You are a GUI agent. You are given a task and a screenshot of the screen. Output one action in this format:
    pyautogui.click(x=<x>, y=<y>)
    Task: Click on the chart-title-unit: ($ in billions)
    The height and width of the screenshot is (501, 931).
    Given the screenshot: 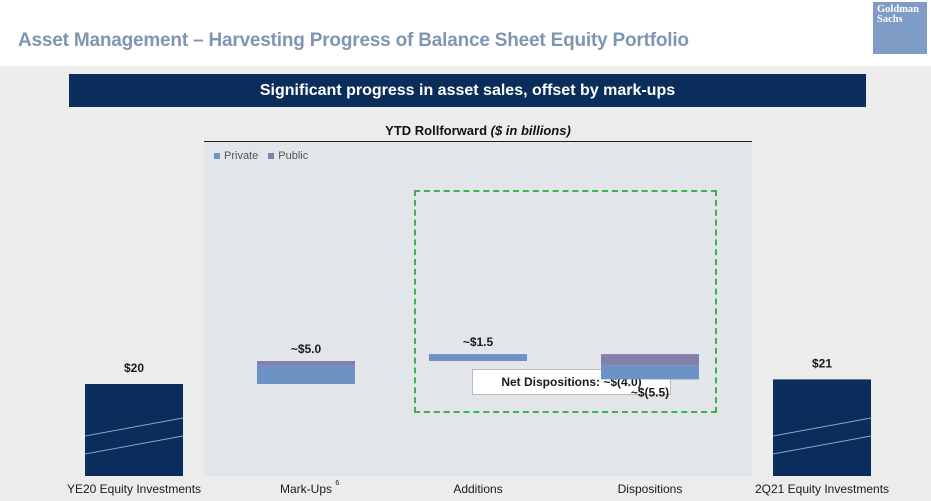 What is the action you would take?
    pyautogui.click(x=530, y=130)
    